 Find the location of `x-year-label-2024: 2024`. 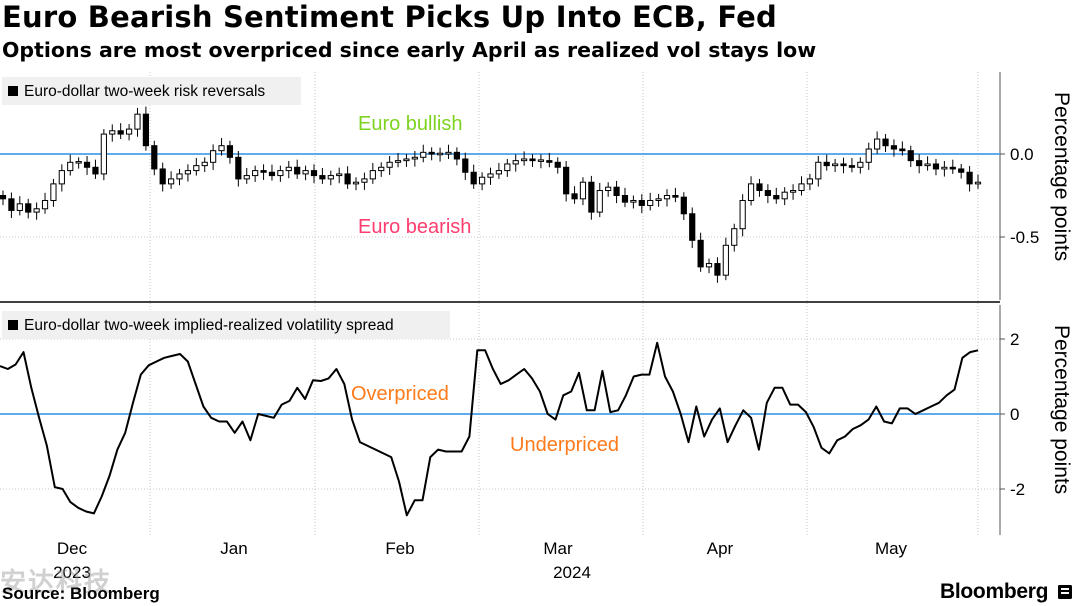

x-year-label-2024: 2024 is located at coordinates (572, 572).